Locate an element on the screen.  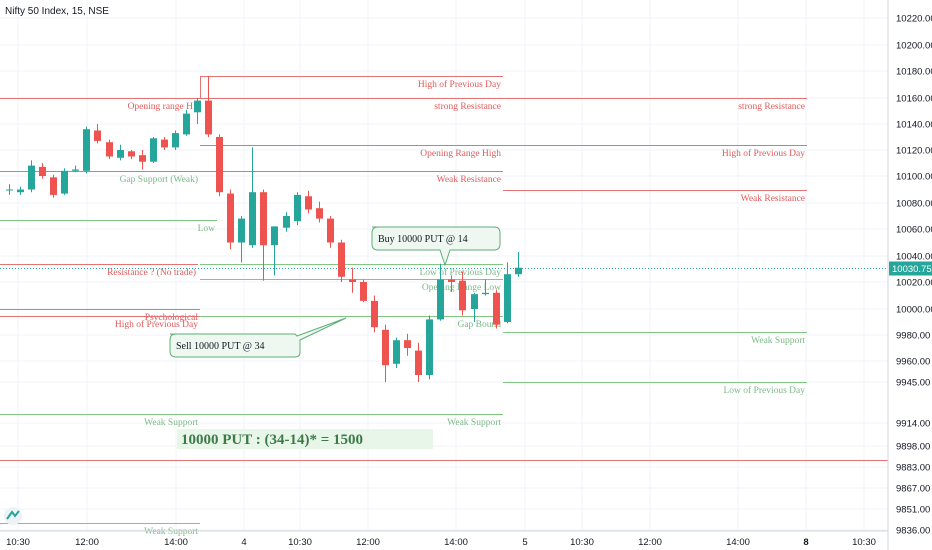
level-label: Resistance ? (No trade) is located at coordinates (151, 272).